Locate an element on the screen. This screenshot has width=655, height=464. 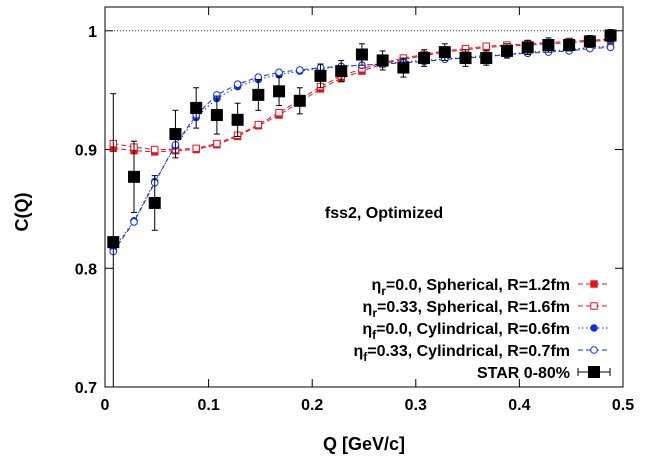
legend-label: ηr=0.33, Spherical, R=1.6fm is located at coordinates (466, 309).